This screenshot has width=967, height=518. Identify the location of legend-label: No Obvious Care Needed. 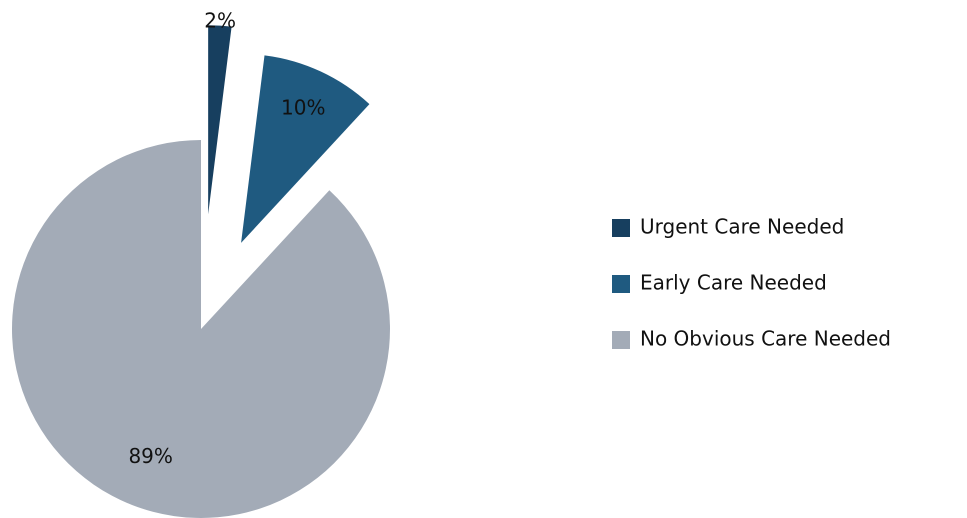
(765, 339).